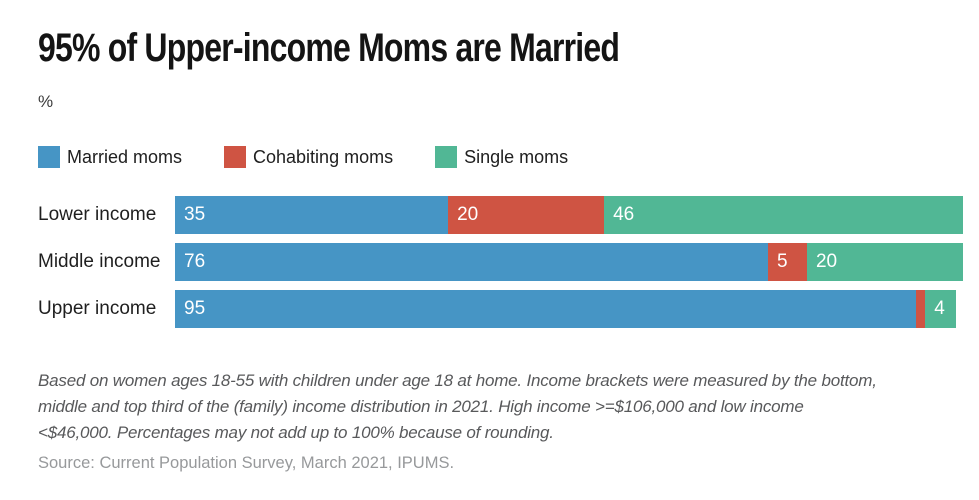  I want to click on bar-segment: 46, so click(783, 215).